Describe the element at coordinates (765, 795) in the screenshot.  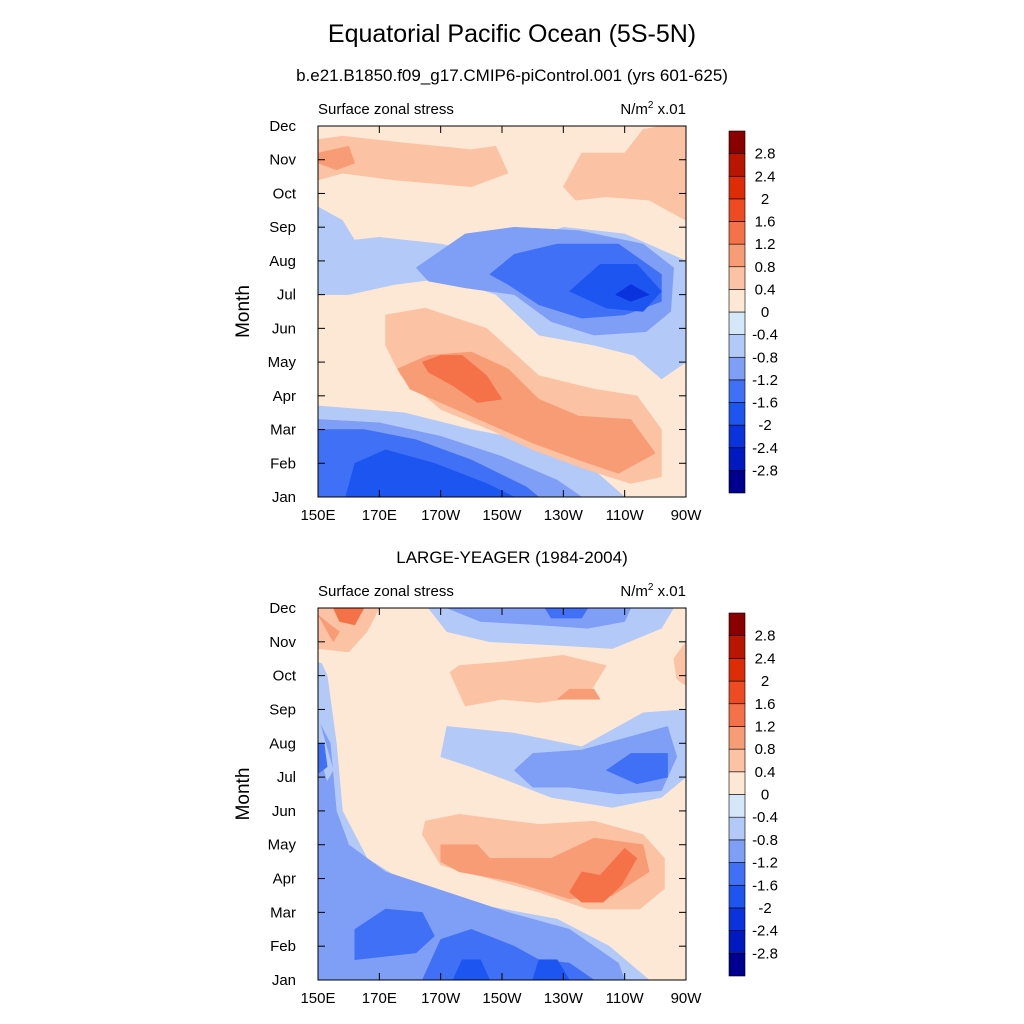
I see `colorbar-label: 0` at that location.